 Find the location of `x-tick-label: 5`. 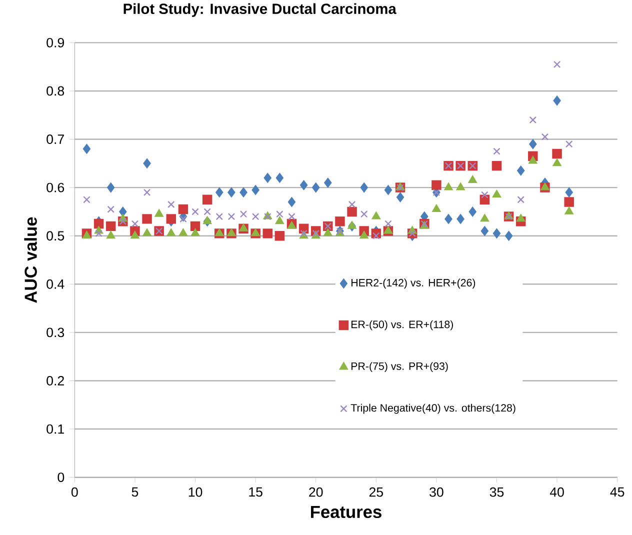

x-tick-label: 5 is located at coordinates (135, 492).